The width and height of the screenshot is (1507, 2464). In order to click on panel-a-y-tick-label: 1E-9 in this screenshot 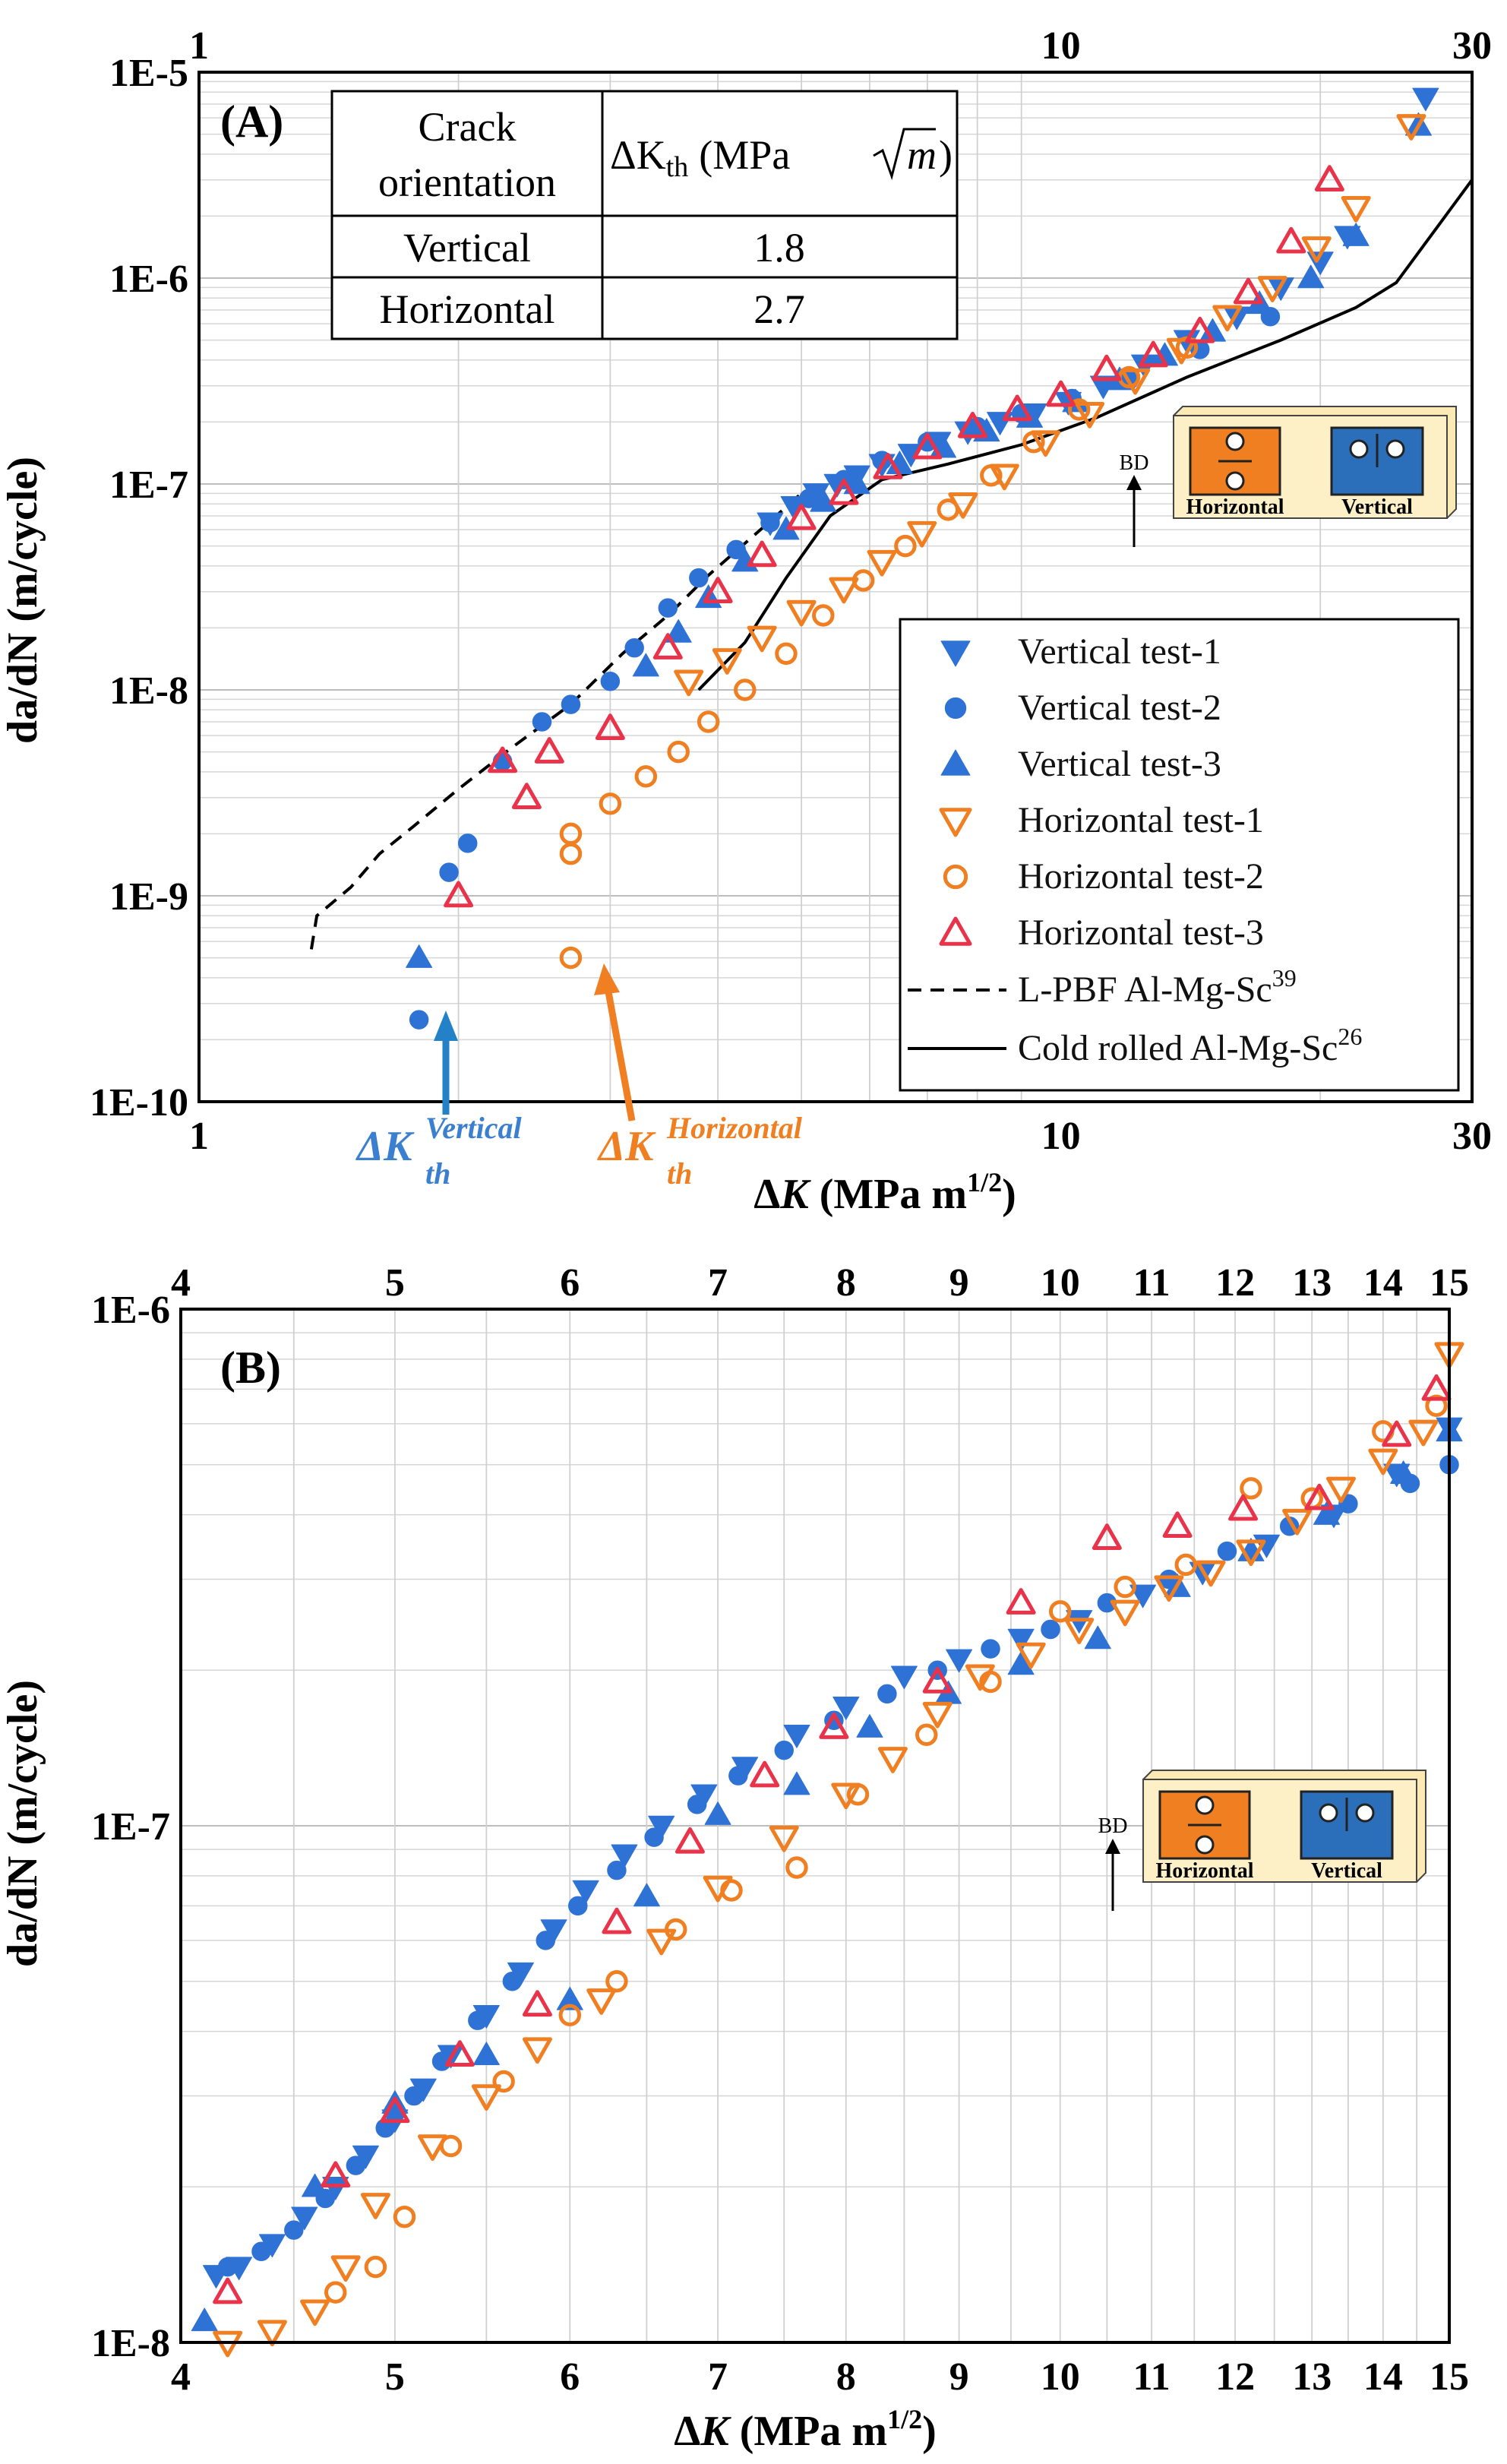, I will do `click(148, 897)`.